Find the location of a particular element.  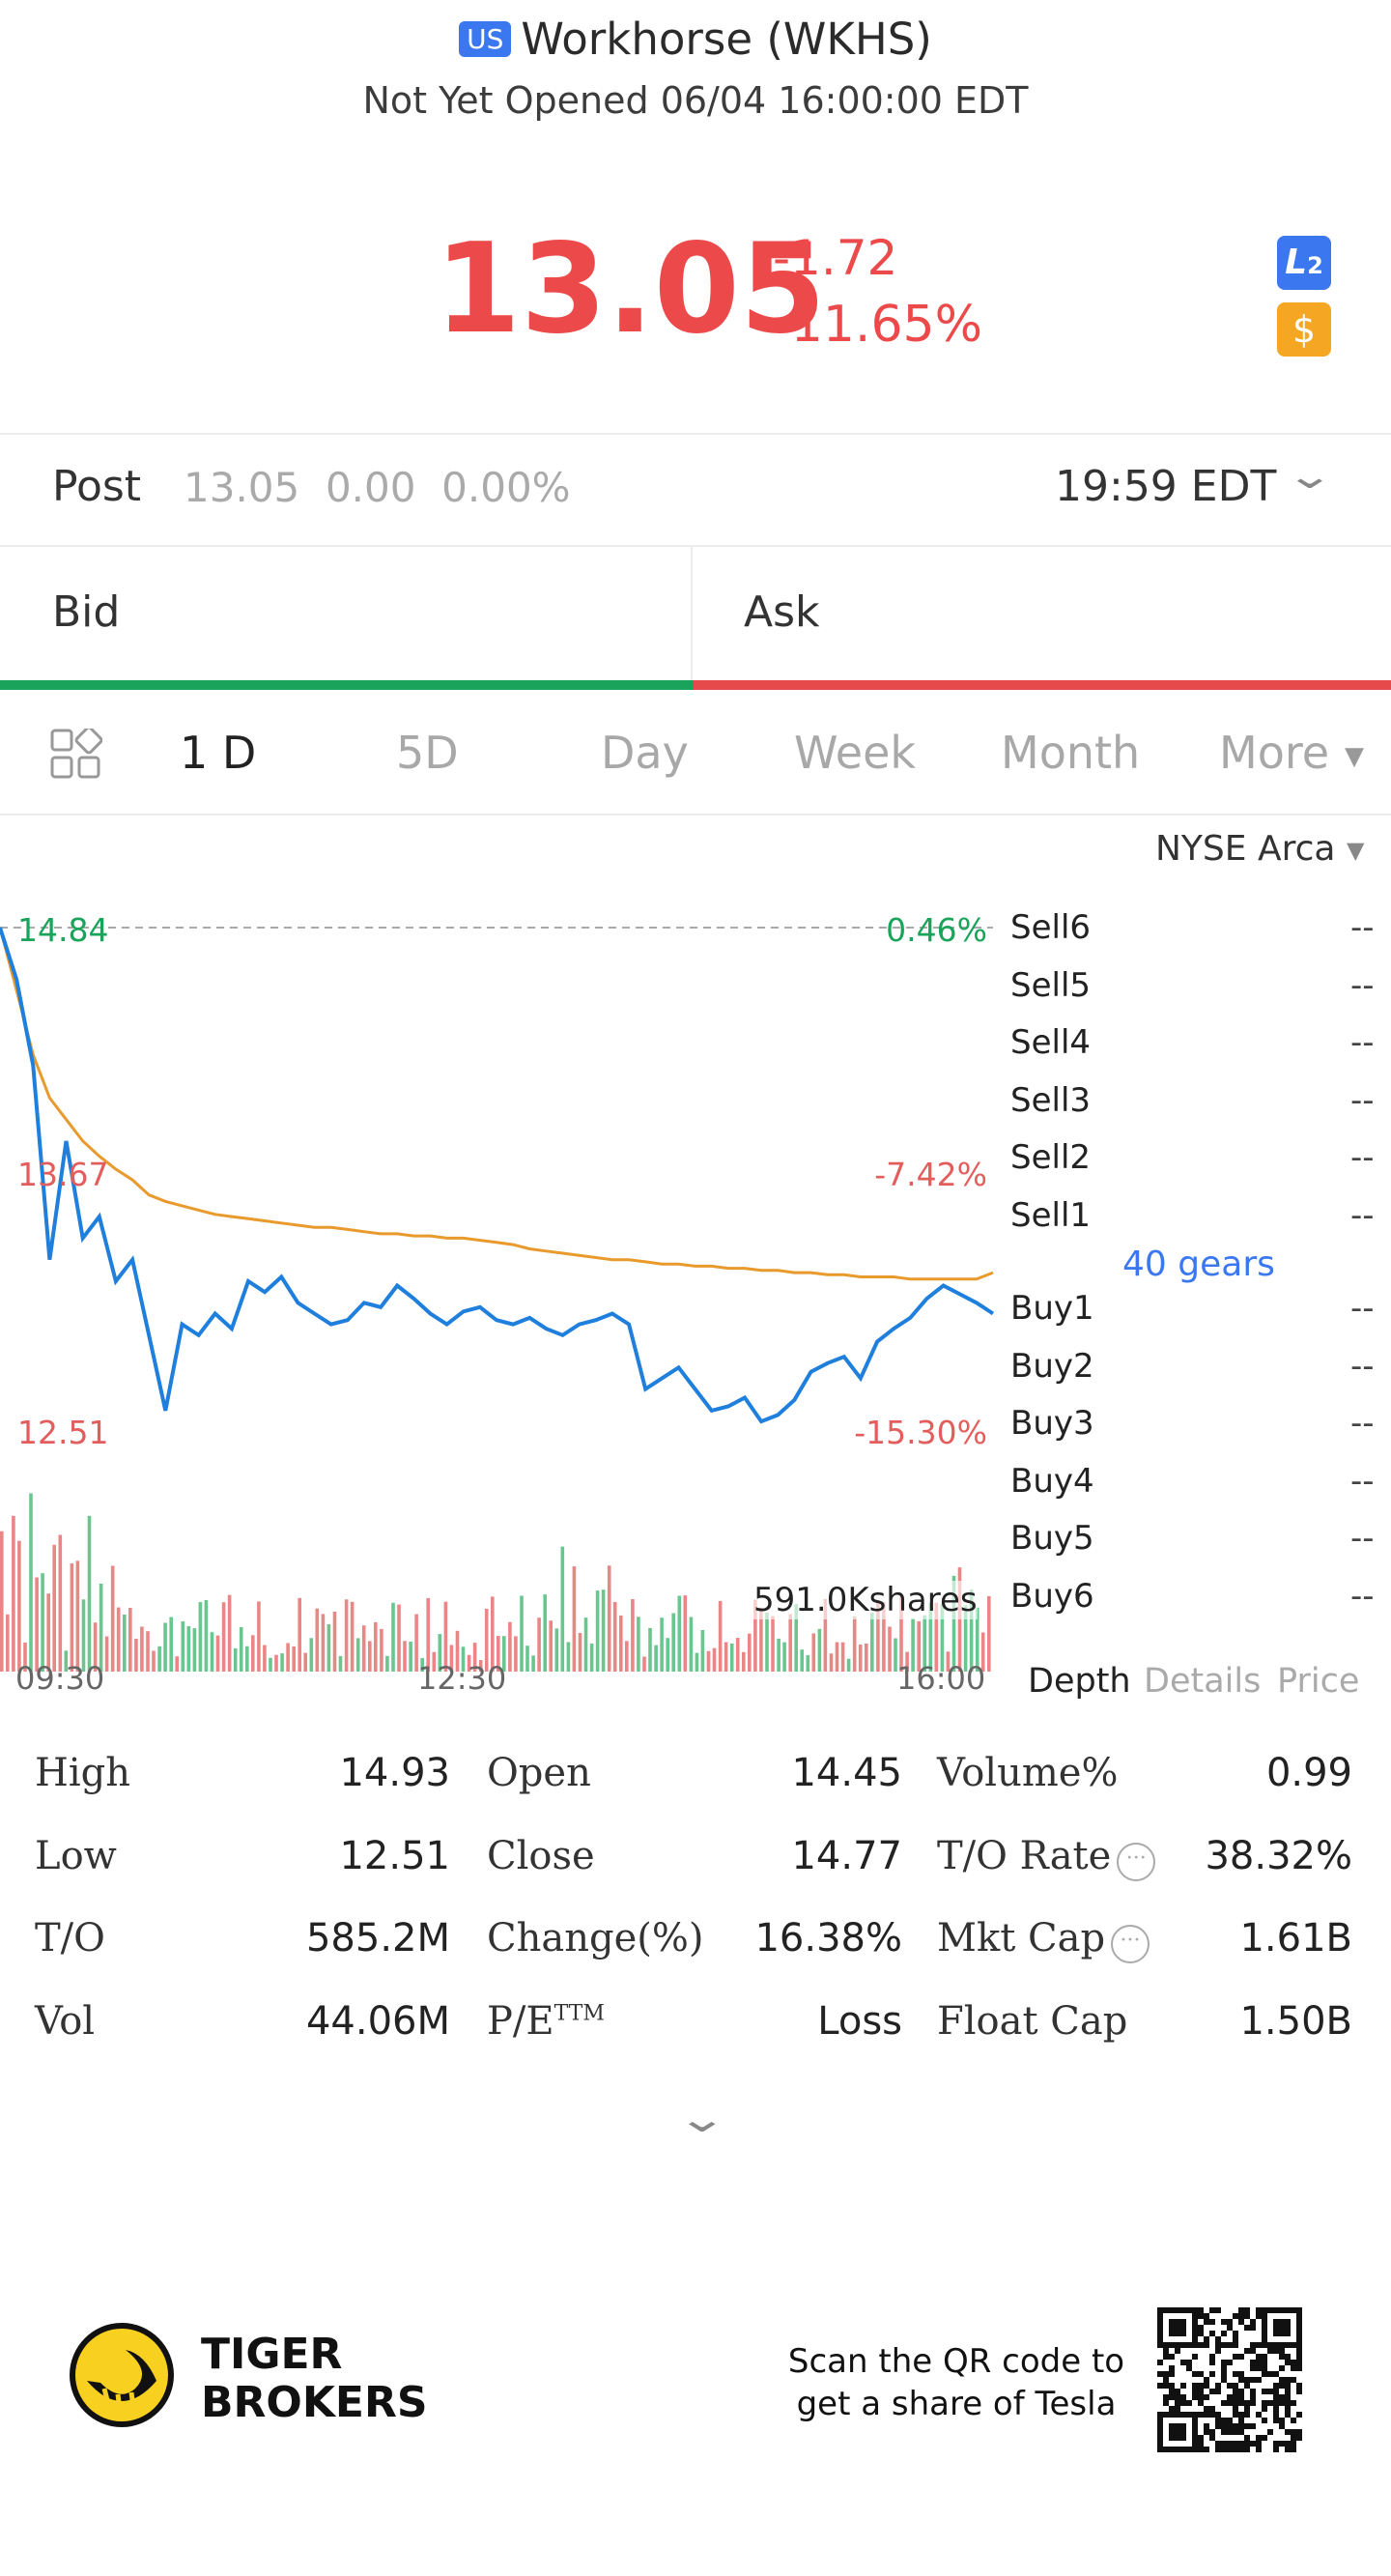

price-line is located at coordinates (497, 1176).